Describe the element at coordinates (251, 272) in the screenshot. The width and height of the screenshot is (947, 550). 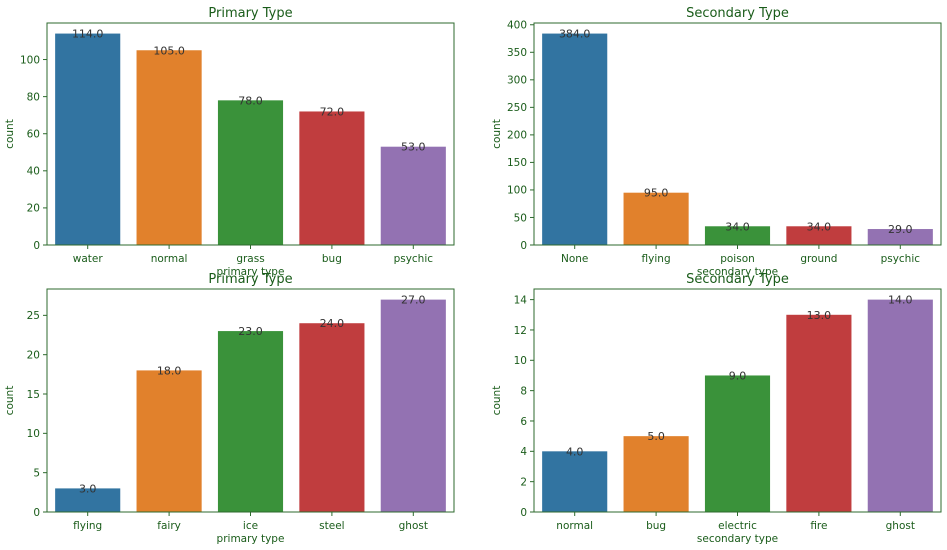
I see `x-axis-label: primary type` at that location.